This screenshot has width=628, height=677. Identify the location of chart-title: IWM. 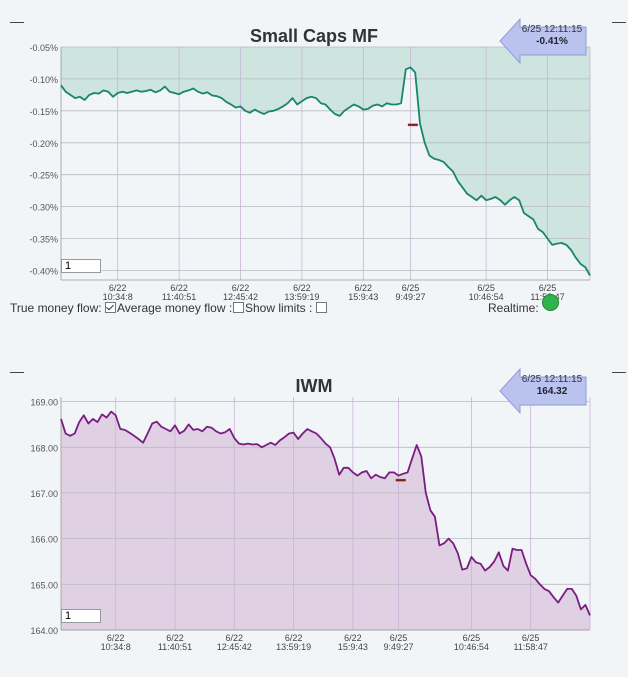
(314, 386).